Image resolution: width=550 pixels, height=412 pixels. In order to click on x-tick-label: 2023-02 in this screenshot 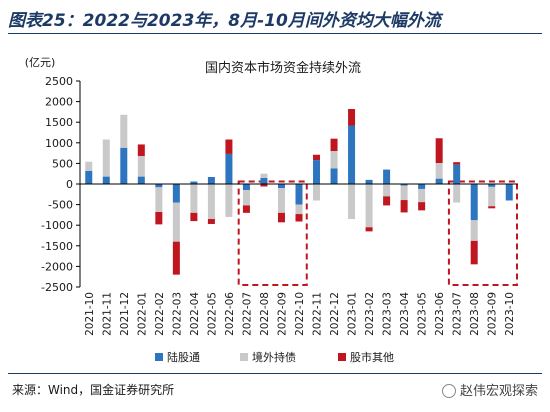, I will do `click(370, 314)`.